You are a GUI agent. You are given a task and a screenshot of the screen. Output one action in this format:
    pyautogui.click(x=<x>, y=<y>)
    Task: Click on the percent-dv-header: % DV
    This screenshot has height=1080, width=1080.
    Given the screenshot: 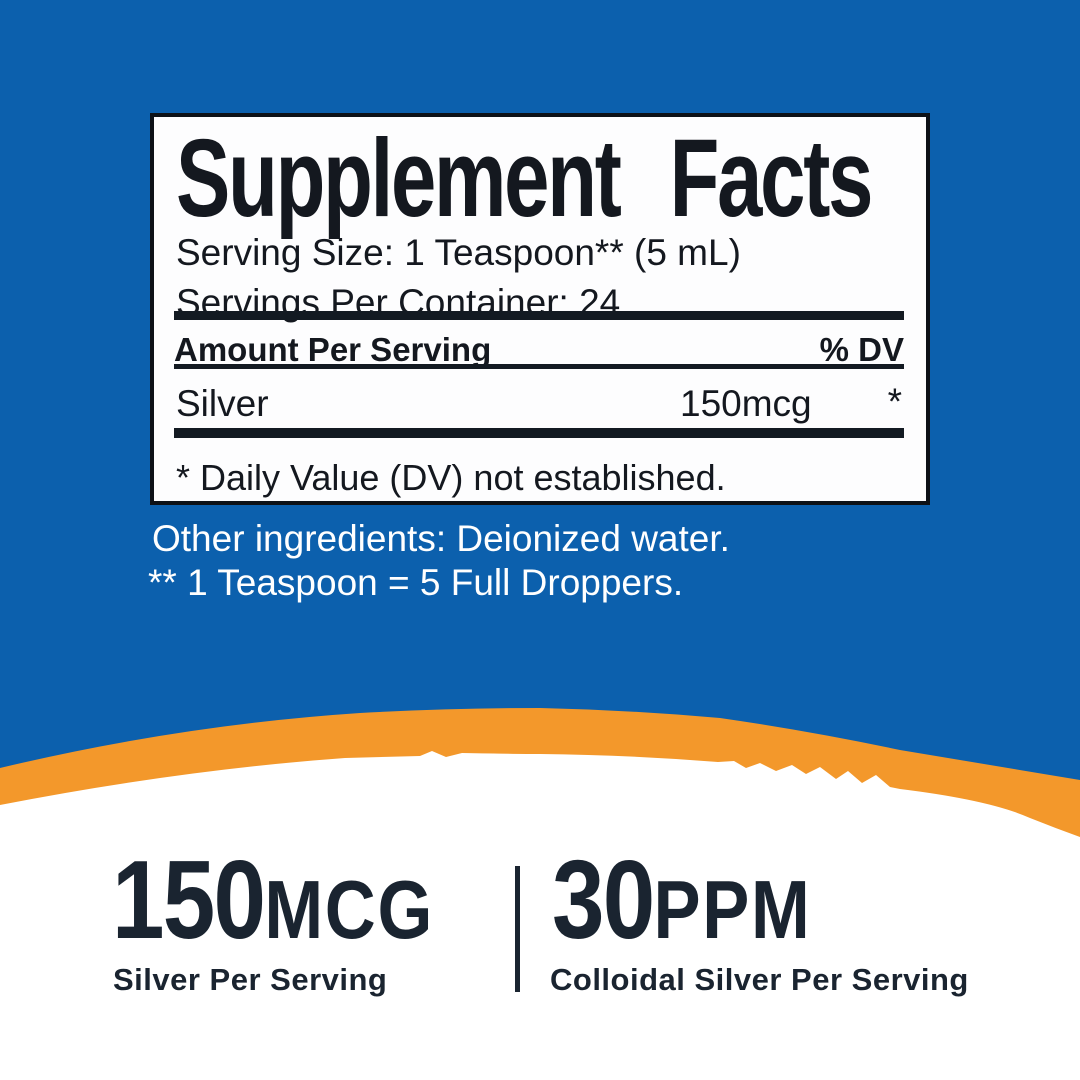 What is the action you would take?
    pyautogui.click(x=861, y=349)
    